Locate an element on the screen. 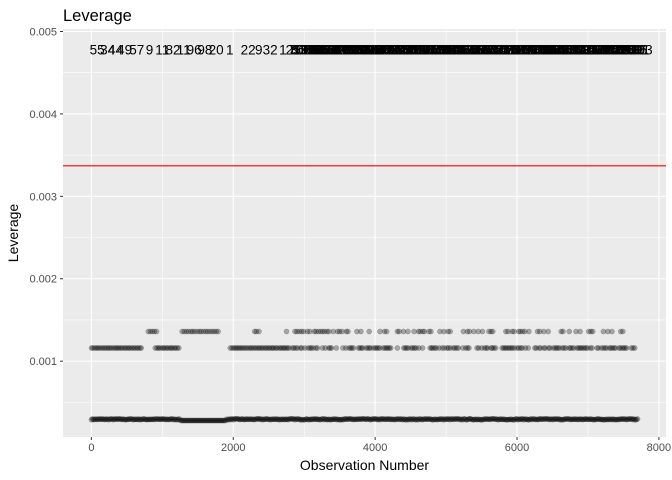  observation-label: 2767 is located at coordinates (408, 50).